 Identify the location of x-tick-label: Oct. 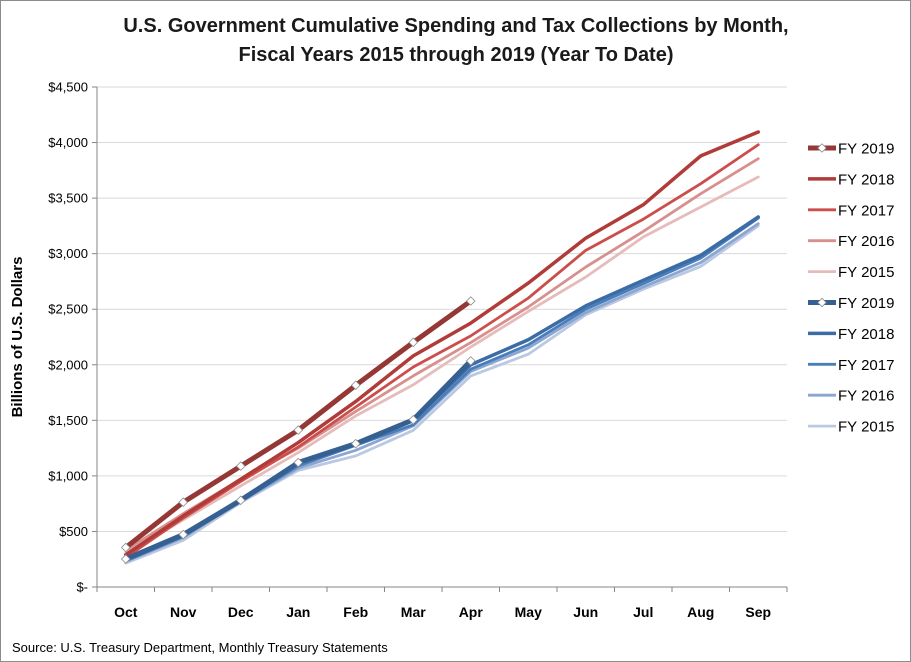
(126, 612).